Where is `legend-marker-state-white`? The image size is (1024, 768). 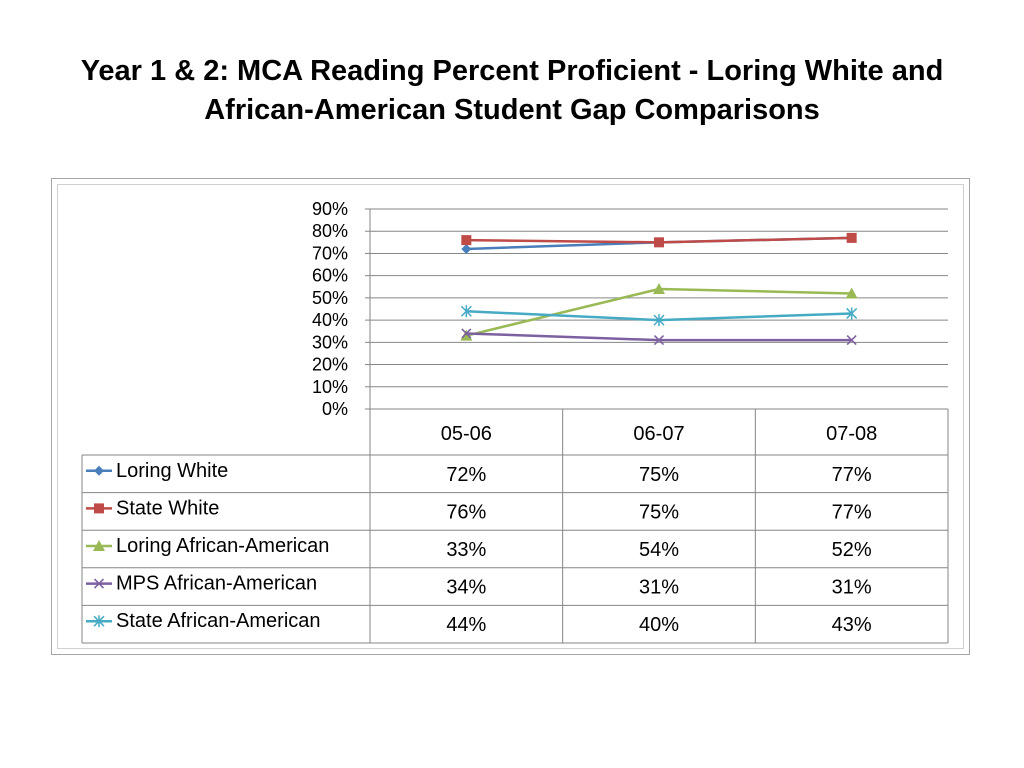 legend-marker-state-white is located at coordinates (99, 508).